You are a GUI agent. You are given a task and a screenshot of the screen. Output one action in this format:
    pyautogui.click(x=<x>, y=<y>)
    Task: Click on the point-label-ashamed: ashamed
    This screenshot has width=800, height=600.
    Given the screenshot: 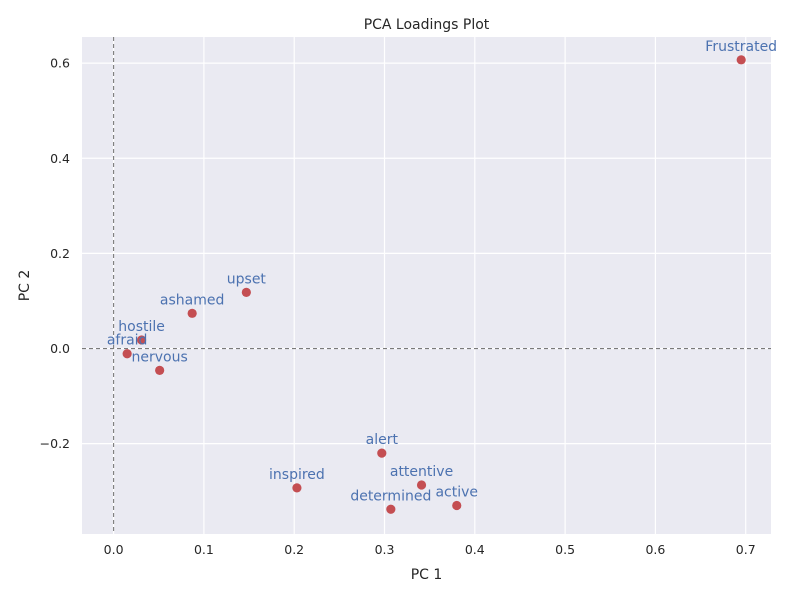 What is the action you would take?
    pyautogui.click(x=192, y=300)
    